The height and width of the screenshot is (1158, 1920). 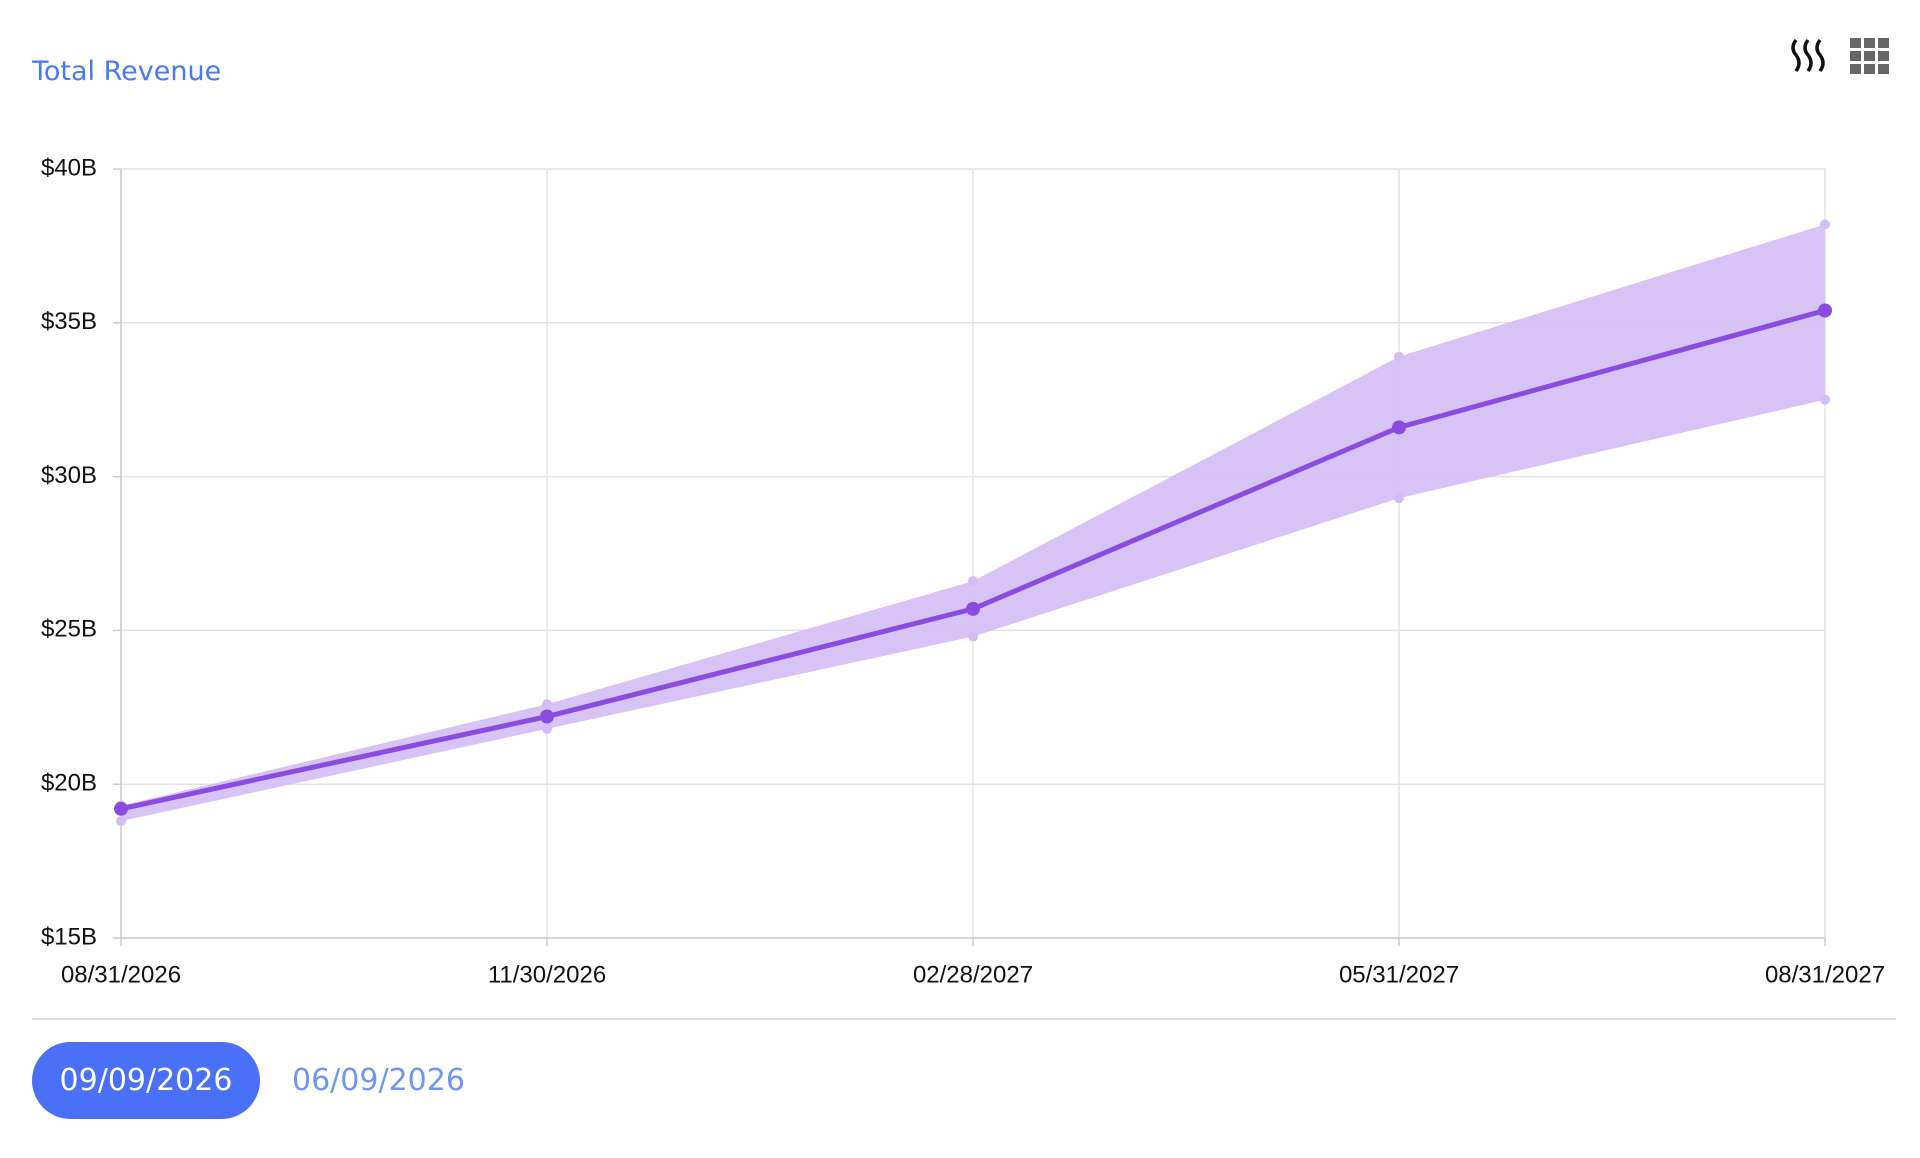 I want to click on x-tick-label: 05/31/2027, so click(x=1399, y=974).